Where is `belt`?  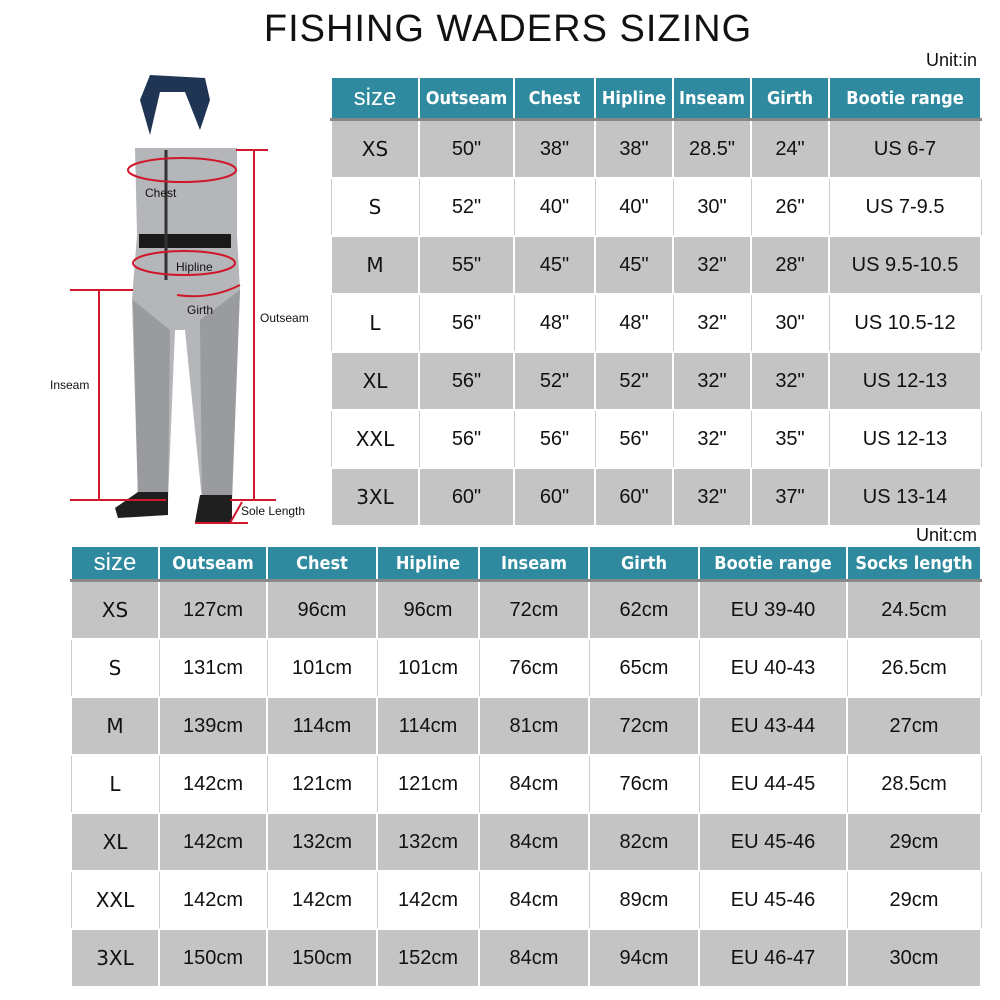
belt is located at coordinates (185, 241).